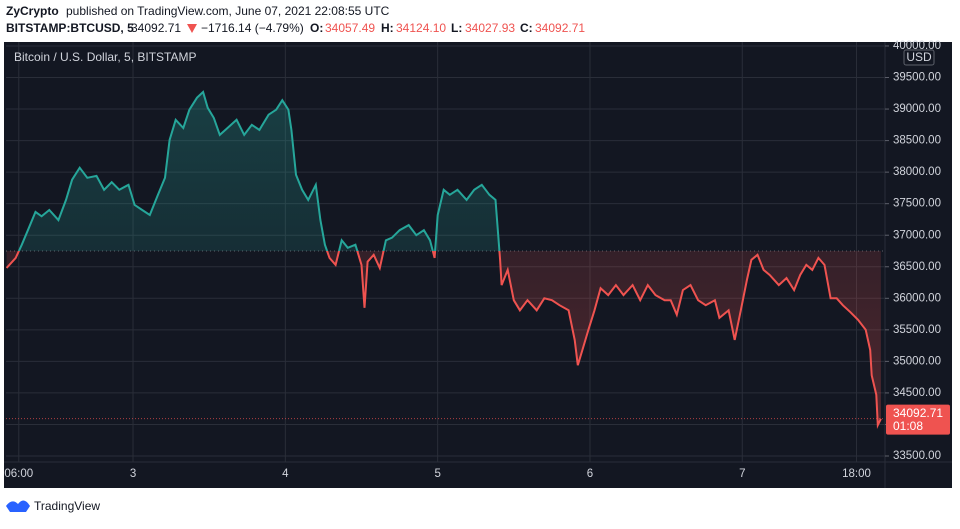 This screenshot has width=960, height=529. I want to click on close-label: C:, so click(526, 28).